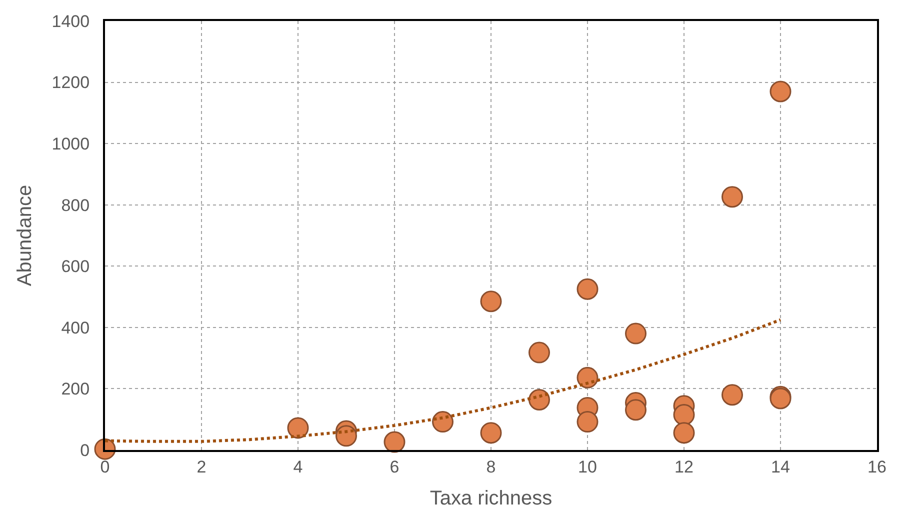  What do you see at coordinates (298, 466) in the screenshot?
I see `x-tick-label: 4` at bounding box center [298, 466].